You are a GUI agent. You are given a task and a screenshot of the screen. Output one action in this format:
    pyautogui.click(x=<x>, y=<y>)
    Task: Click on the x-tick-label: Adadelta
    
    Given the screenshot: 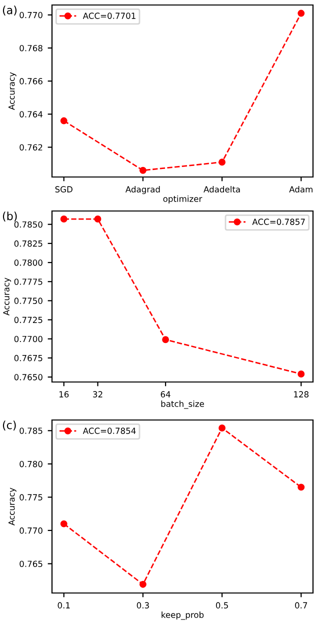 What is the action you would take?
    pyautogui.click(x=222, y=189)
    